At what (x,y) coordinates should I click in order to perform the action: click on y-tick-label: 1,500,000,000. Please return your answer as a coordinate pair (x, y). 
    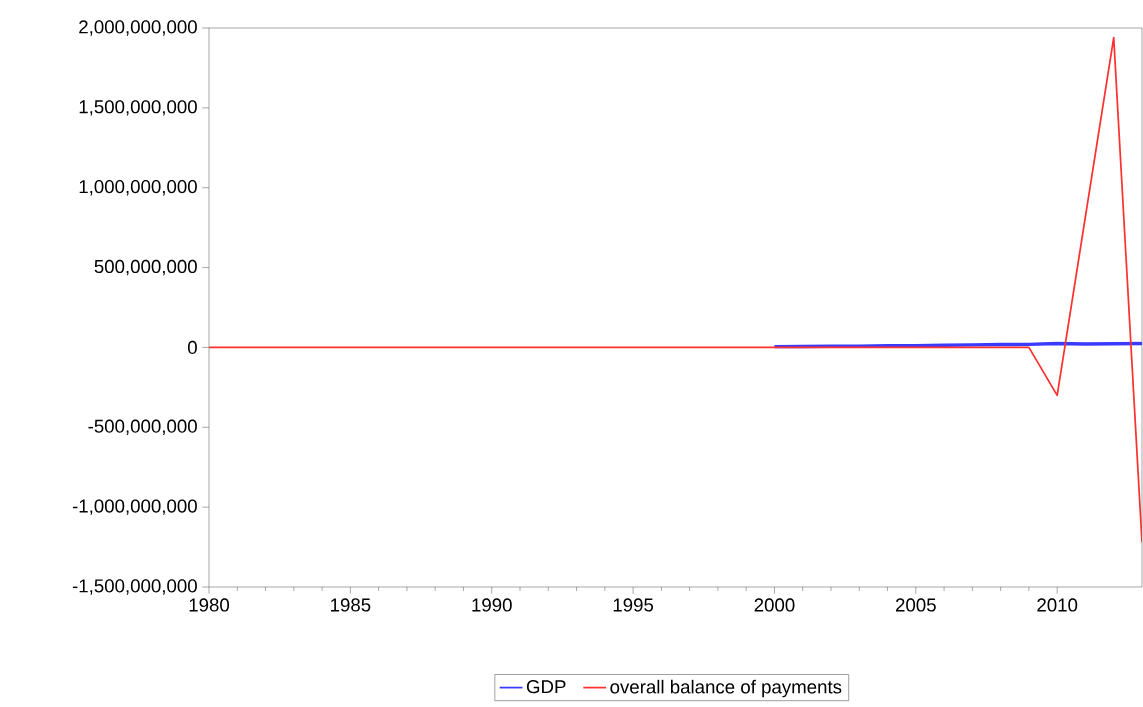
    Looking at the image, I should click on (138, 108).